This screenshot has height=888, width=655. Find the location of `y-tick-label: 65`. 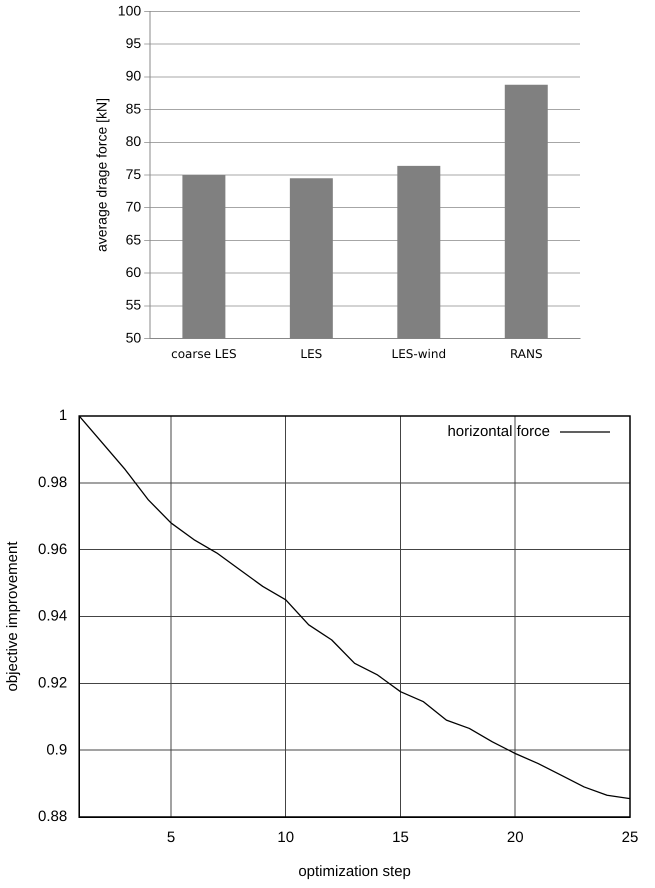

y-tick-label: 65 is located at coordinates (134, 239).